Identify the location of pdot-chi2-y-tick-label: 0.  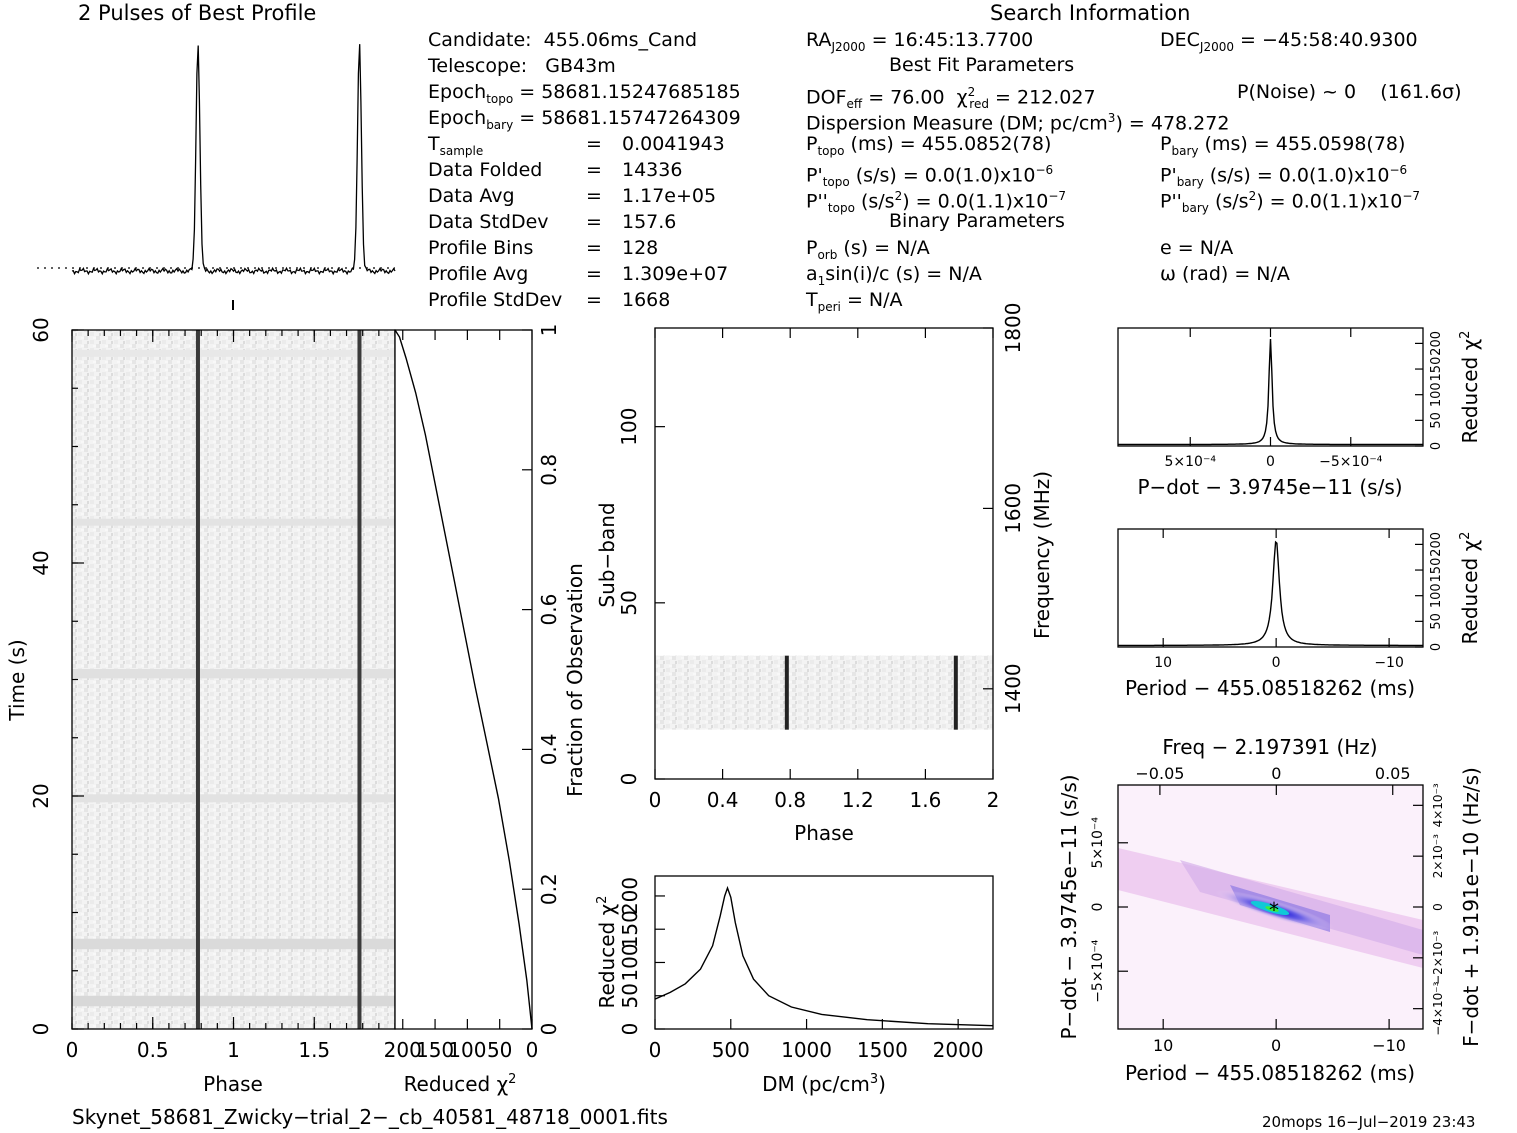
(1436, 446).